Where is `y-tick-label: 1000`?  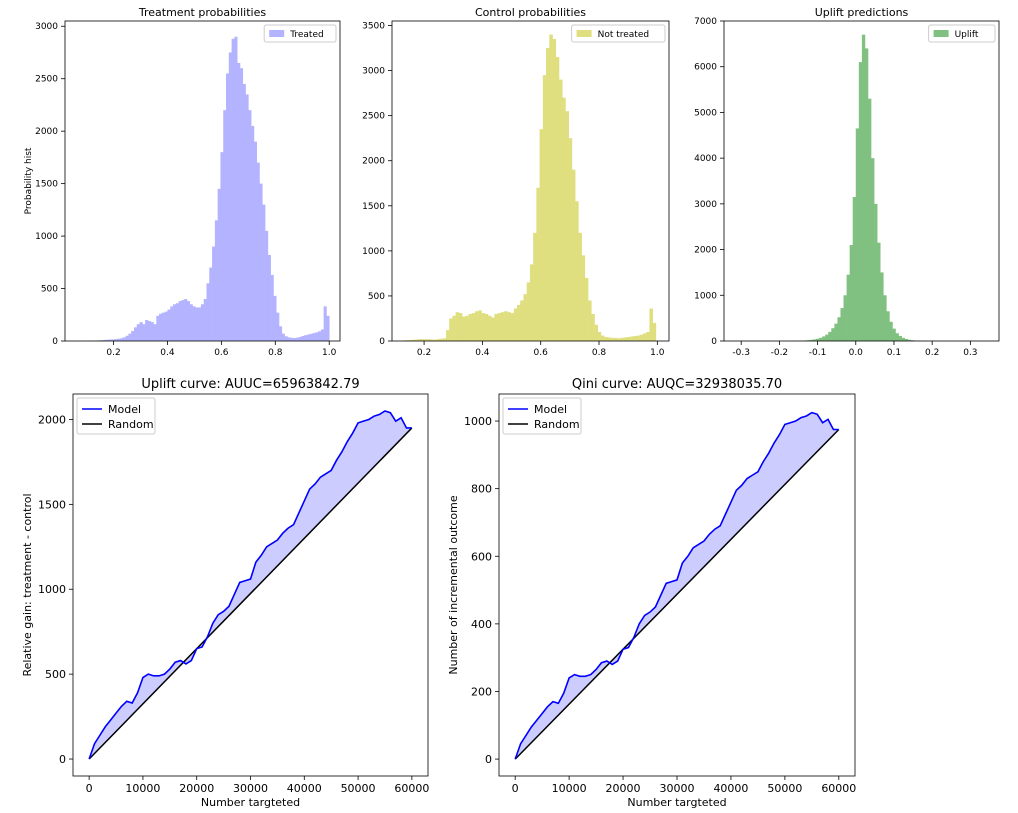 y-tick-label: 1000 is located at coordinates (705, 296).